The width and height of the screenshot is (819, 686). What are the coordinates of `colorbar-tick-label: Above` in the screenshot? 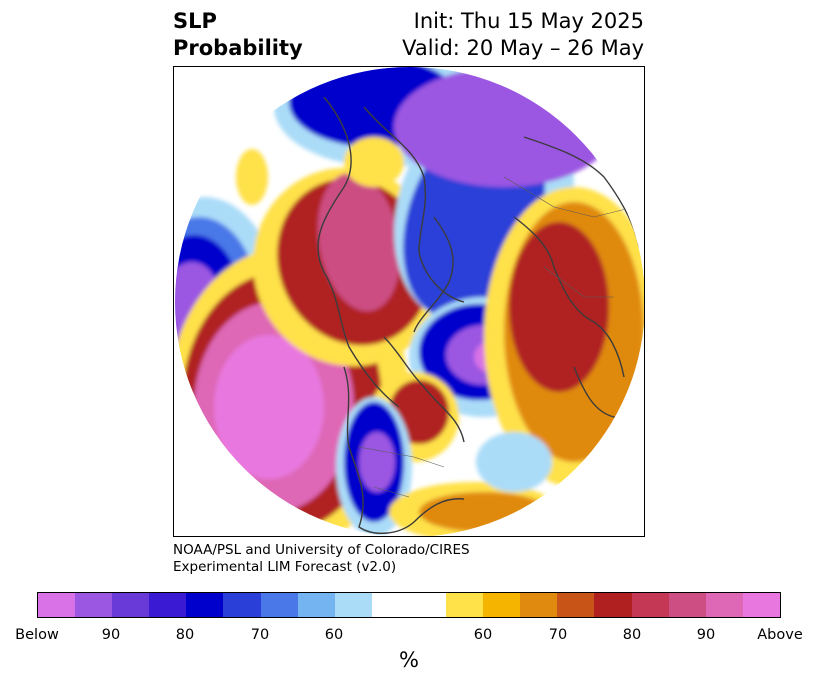 It's located at (780, 635).